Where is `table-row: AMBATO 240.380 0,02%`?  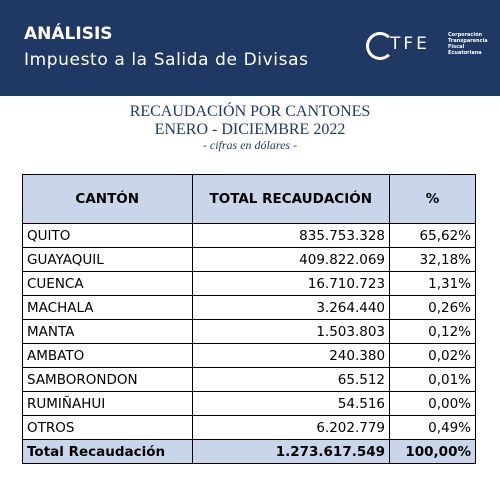 table-row: AMBATO 240.380 0,02% is located at coordinates (249, 355).